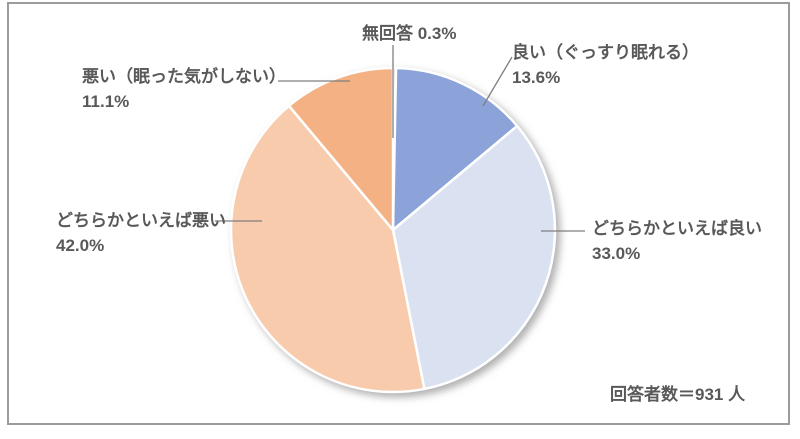 The image size is (800, 439). What do you see at coordinates (678, 394) in the screenshot?
I see `respondent-count: 回答者数＝931 人` at bounding box center [678, 394].